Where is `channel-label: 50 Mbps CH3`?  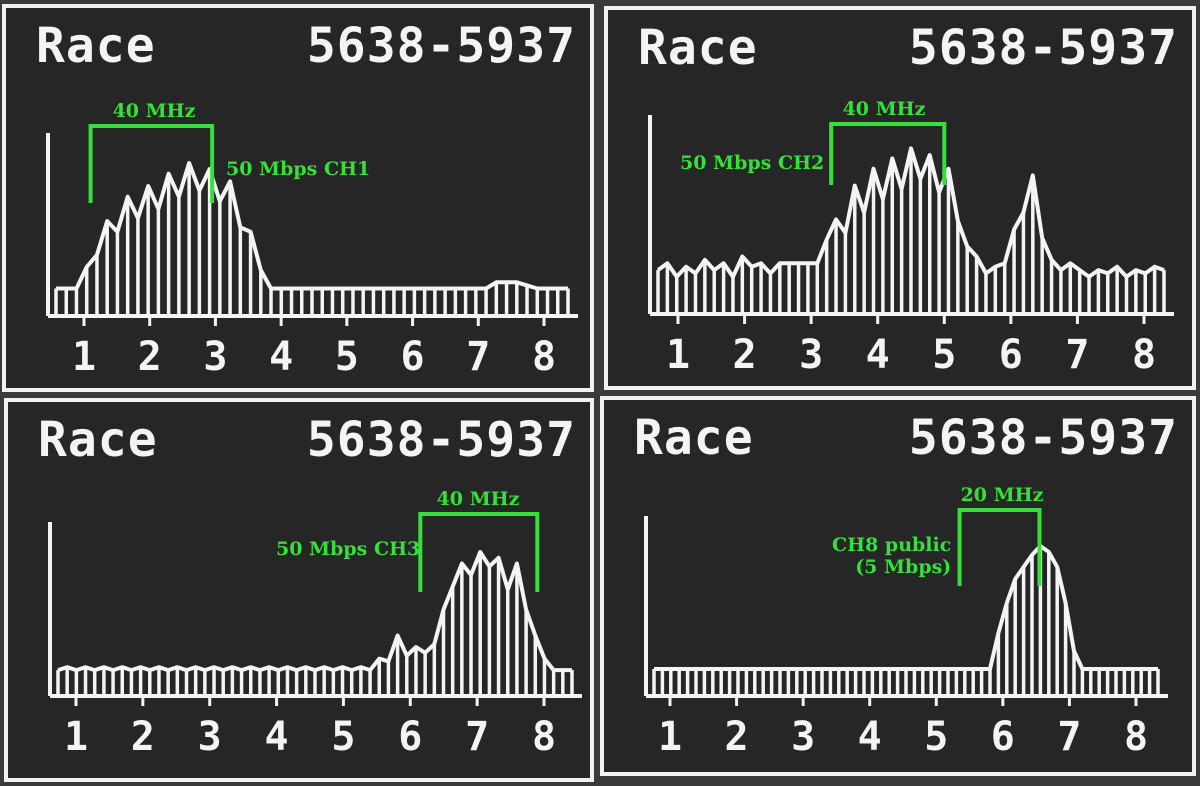 channel-label: 50 Mbps CH3 is located at coordinates (348, 549).